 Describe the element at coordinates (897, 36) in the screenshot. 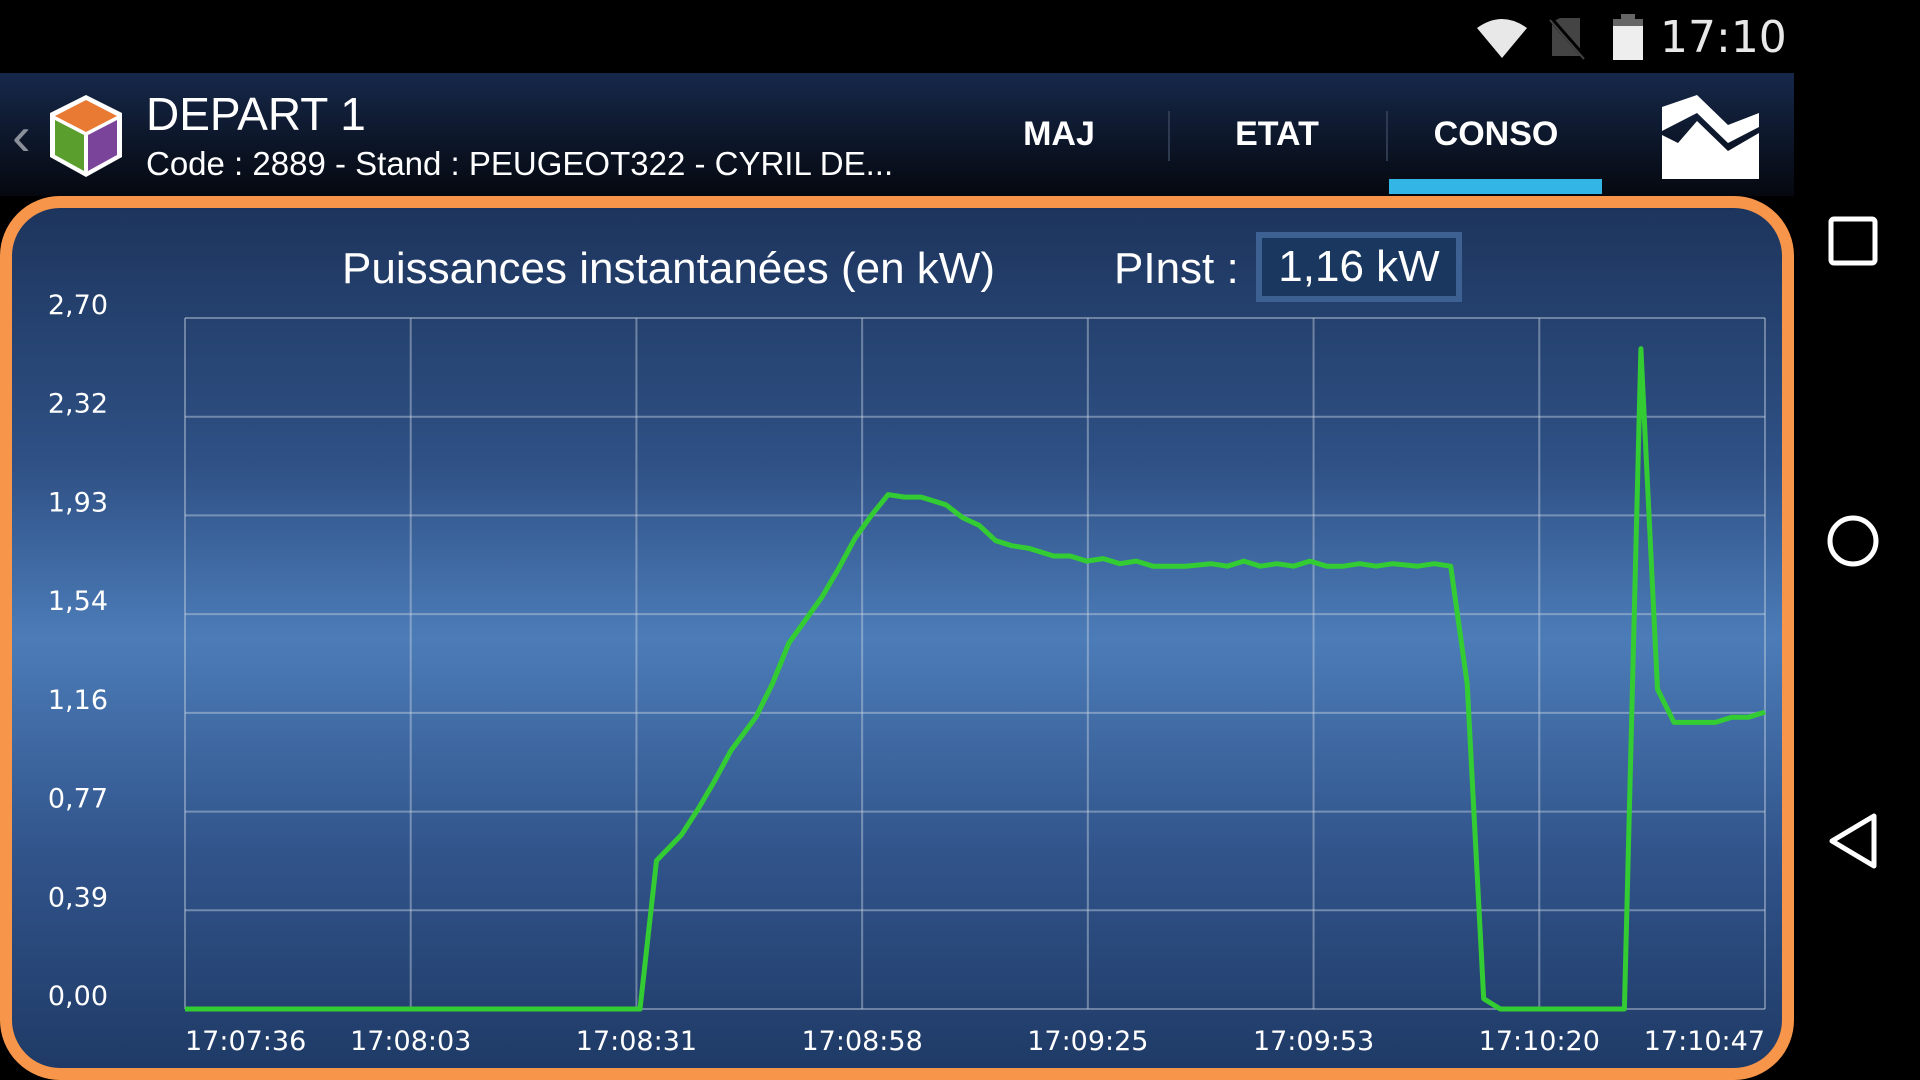

I see `status-bar: 17:10` at that location.